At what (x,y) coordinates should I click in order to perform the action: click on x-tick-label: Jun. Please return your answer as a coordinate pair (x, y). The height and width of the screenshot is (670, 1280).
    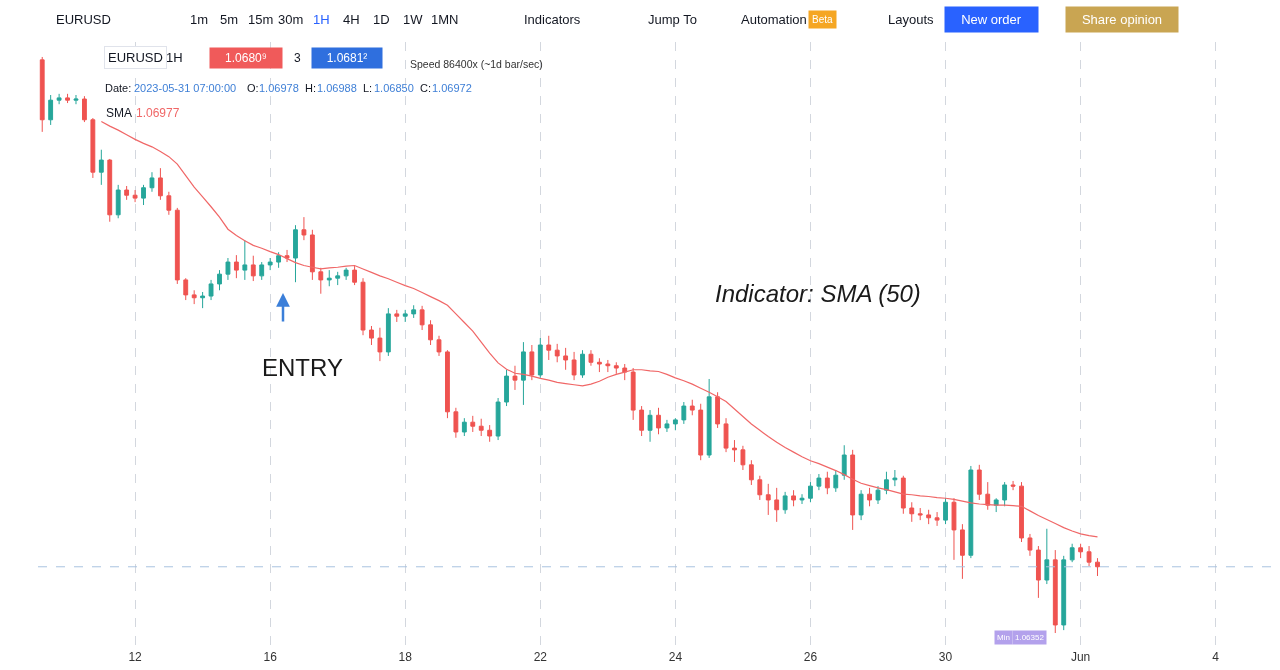
    Looking at the image, I should click on (1080, 657).